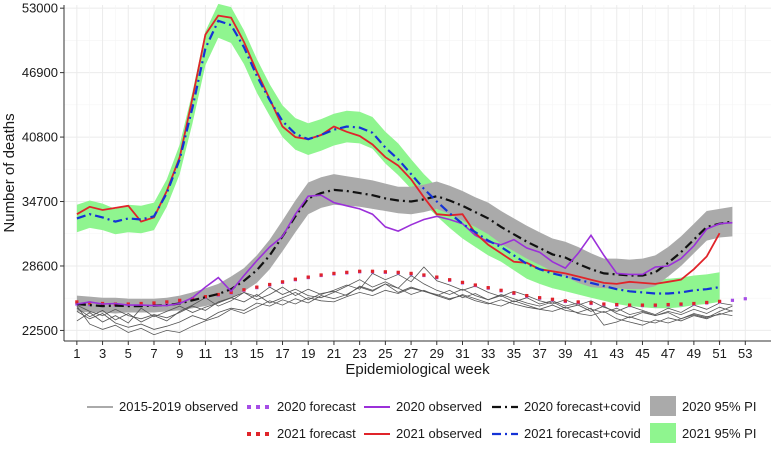 This screenshot has width=777, height=450. What do you see at coordinates (539, 353) in the screenshot?
I see `x-tick-label: 37` at bounding box center [539, 353].